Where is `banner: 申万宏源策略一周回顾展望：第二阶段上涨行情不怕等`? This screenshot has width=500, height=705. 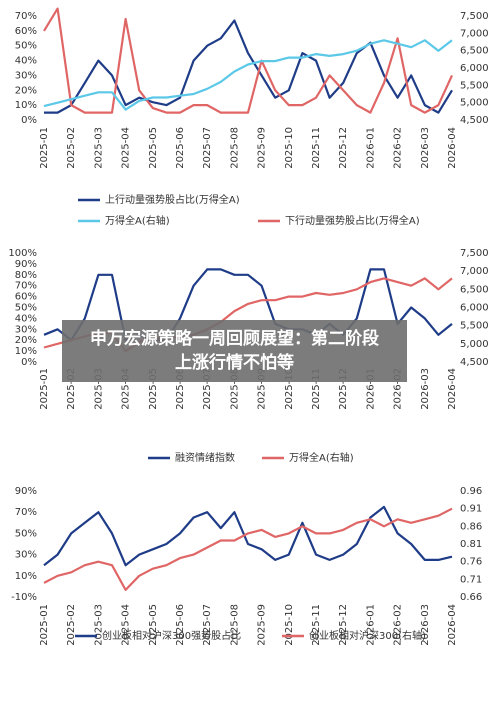
banner: 申万宏源策略一周回顾展望：第二阶段上涨行情不怕等 is located at coordinates (234, 351).